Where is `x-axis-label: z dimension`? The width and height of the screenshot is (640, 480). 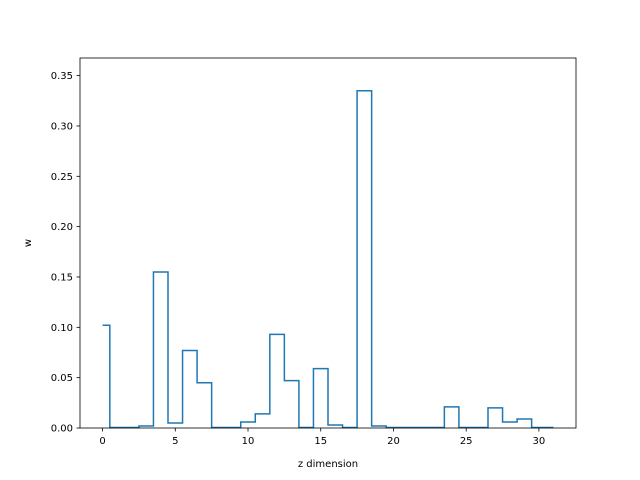 x-axis-label: z dimension is located at coordinates (328, 464).